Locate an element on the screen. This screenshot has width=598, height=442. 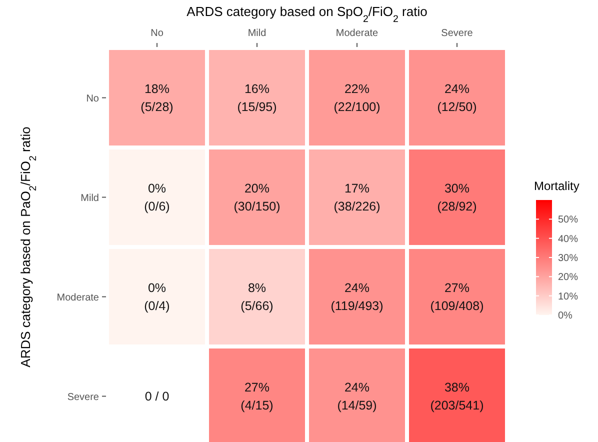
x-tick-label: No is located at coordinates (157, 33).